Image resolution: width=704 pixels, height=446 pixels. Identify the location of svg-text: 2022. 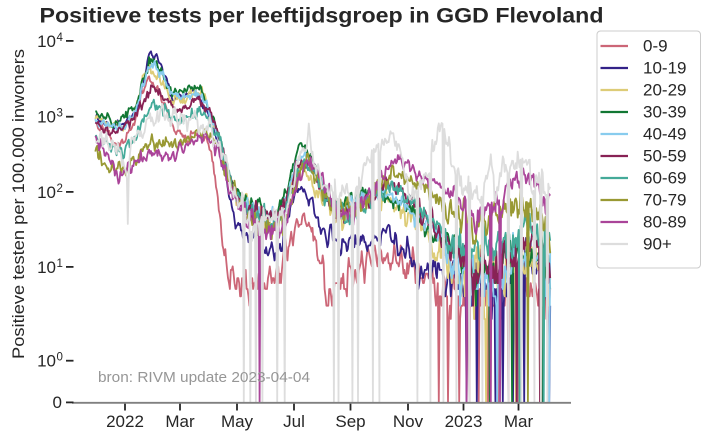
(125, 421).